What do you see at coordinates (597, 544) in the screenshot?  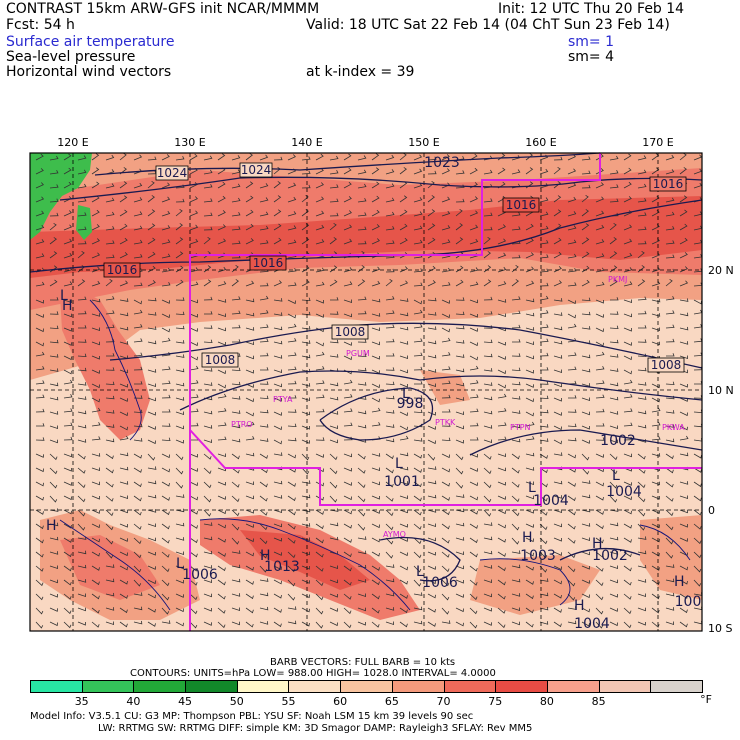 I see `high-marker: H` at bounding box center [597, 544].